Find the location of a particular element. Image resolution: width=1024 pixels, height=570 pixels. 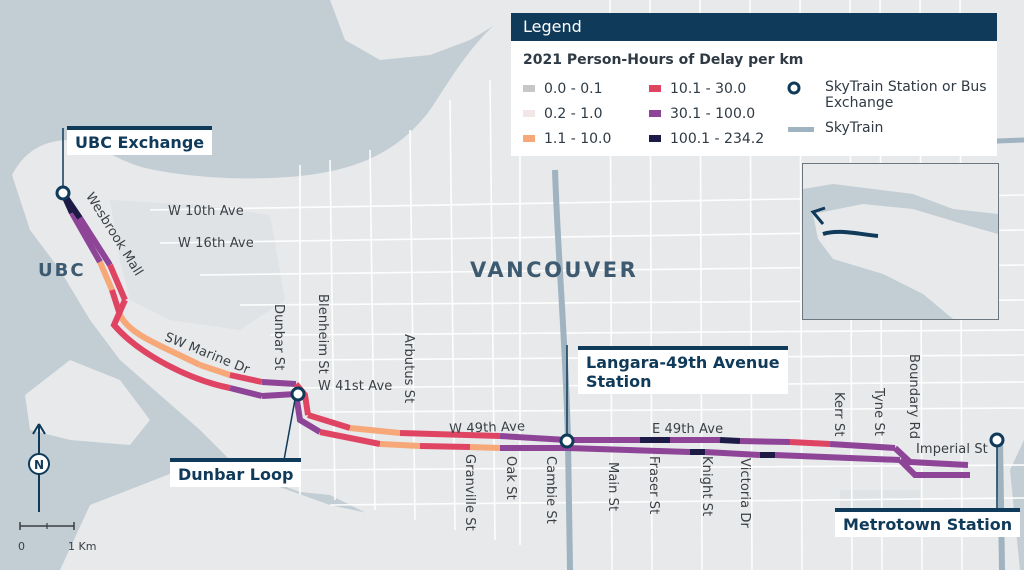

park-pacific-spirit is located at coordinates (197, 265).